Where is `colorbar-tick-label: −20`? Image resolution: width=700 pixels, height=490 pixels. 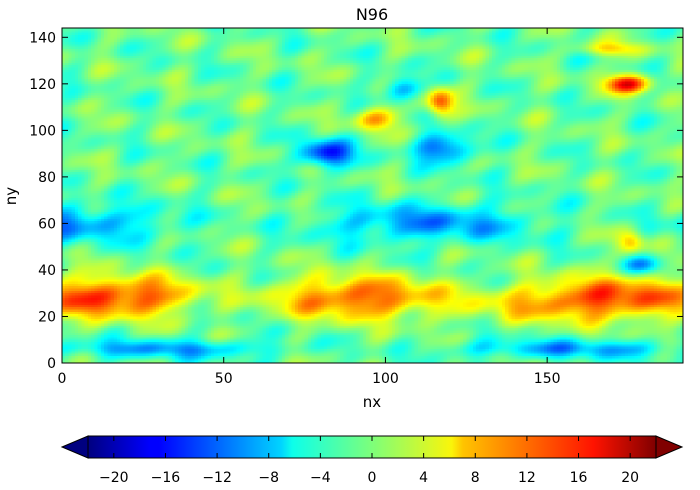 colorbar-tick-label: −20 is located at coordinates (114, 478).